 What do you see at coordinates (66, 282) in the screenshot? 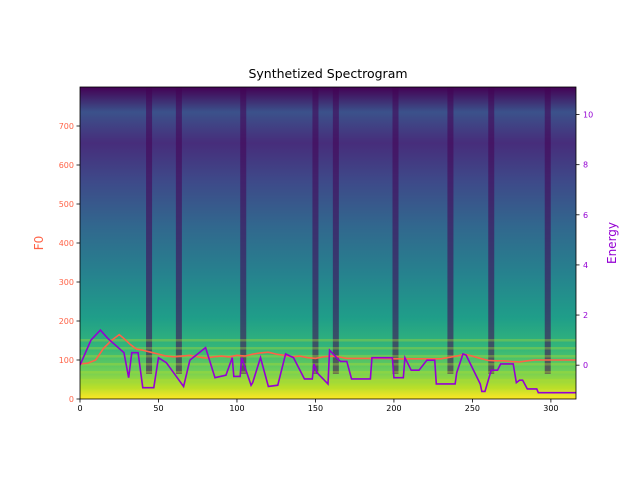
I see `f0-tick-label: 300` at bounding box center [66, 282].